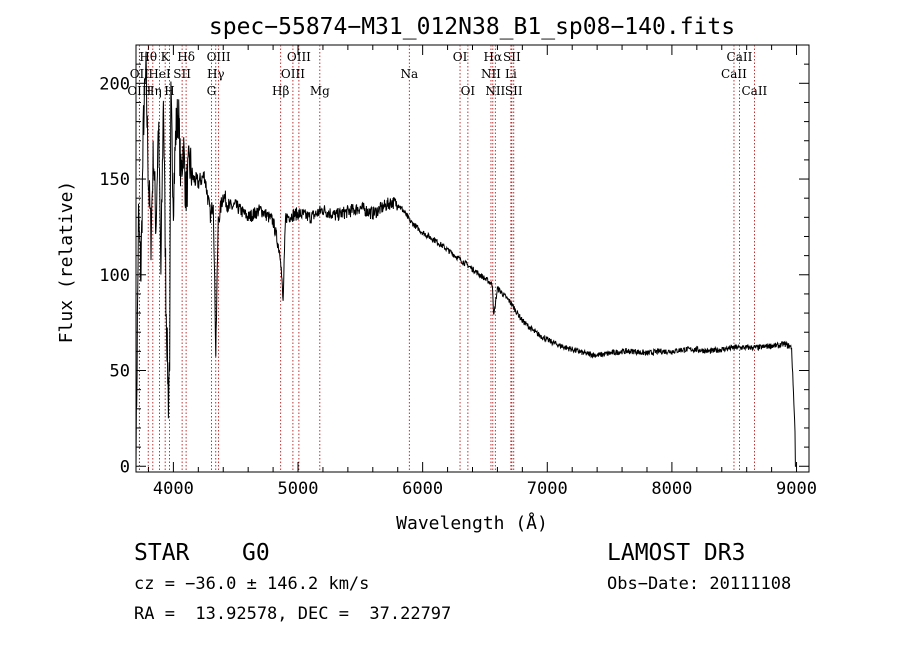  I want to click on line-label: HeI, so click(159, 74).